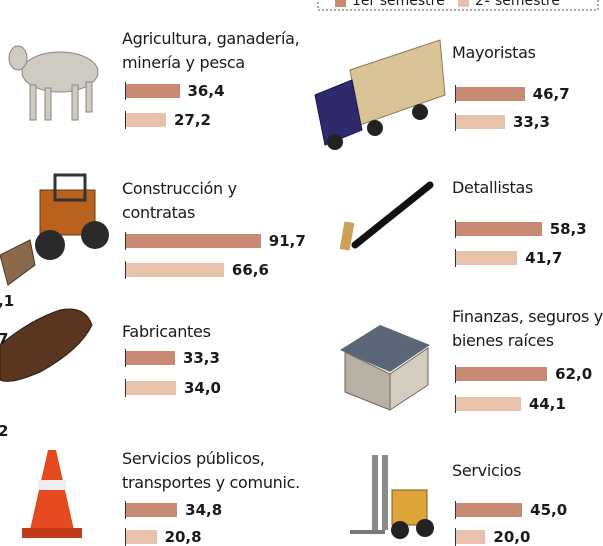  What do you see at coordinates (206, 91) in the screenshot?
I see `value-label: 36,4` at bounding box center [206, 91].